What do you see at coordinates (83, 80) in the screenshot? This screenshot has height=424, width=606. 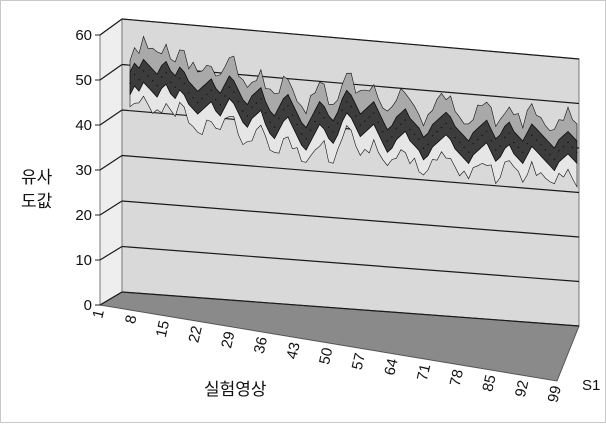 I see `y-tick-label: 50` at bounding box center [83, 80].